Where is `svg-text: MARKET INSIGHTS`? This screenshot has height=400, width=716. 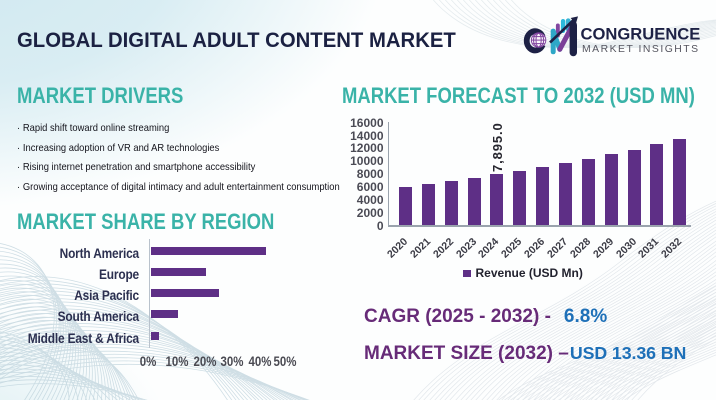
svg-text: MARKET INSIGHTS is located at coordinates (641, 49).